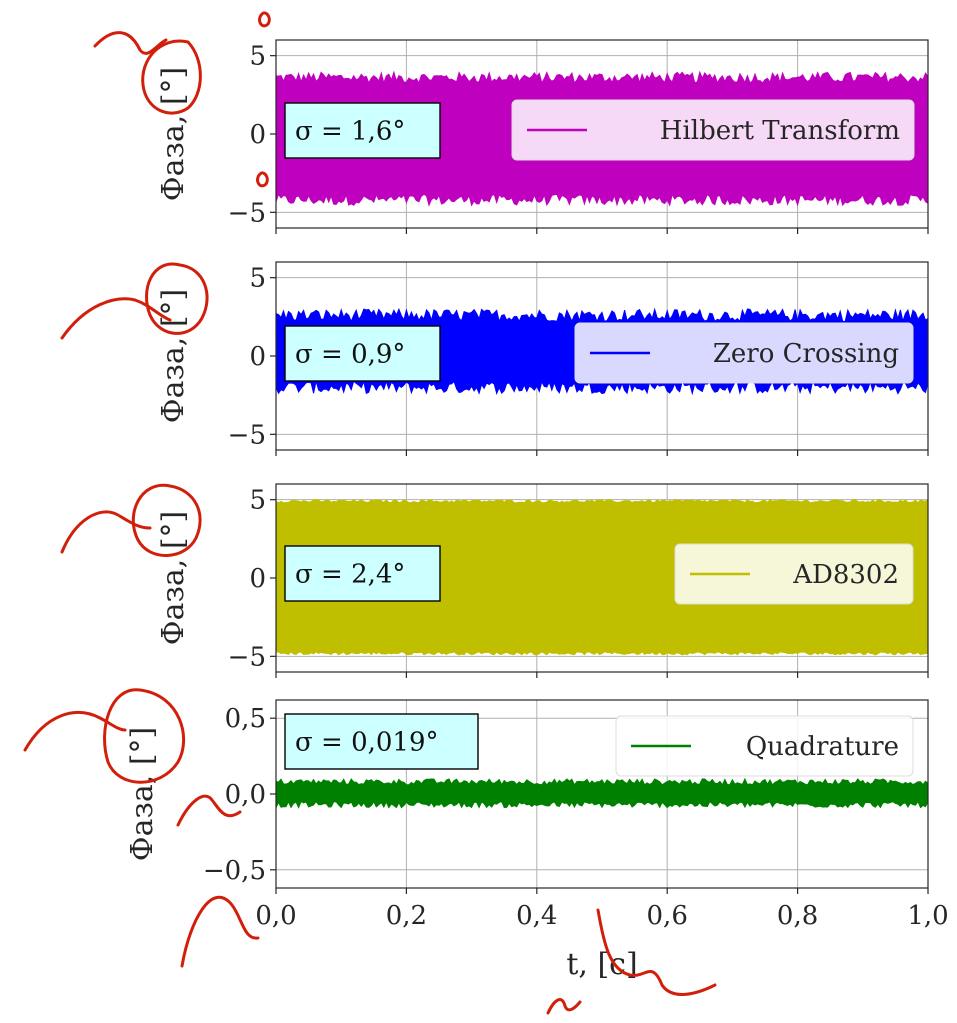  What do you see at coordinates (780, 131) in the screenshot?
I see `legend-label: Hilbert Transform` at bounding box center [780, 131].